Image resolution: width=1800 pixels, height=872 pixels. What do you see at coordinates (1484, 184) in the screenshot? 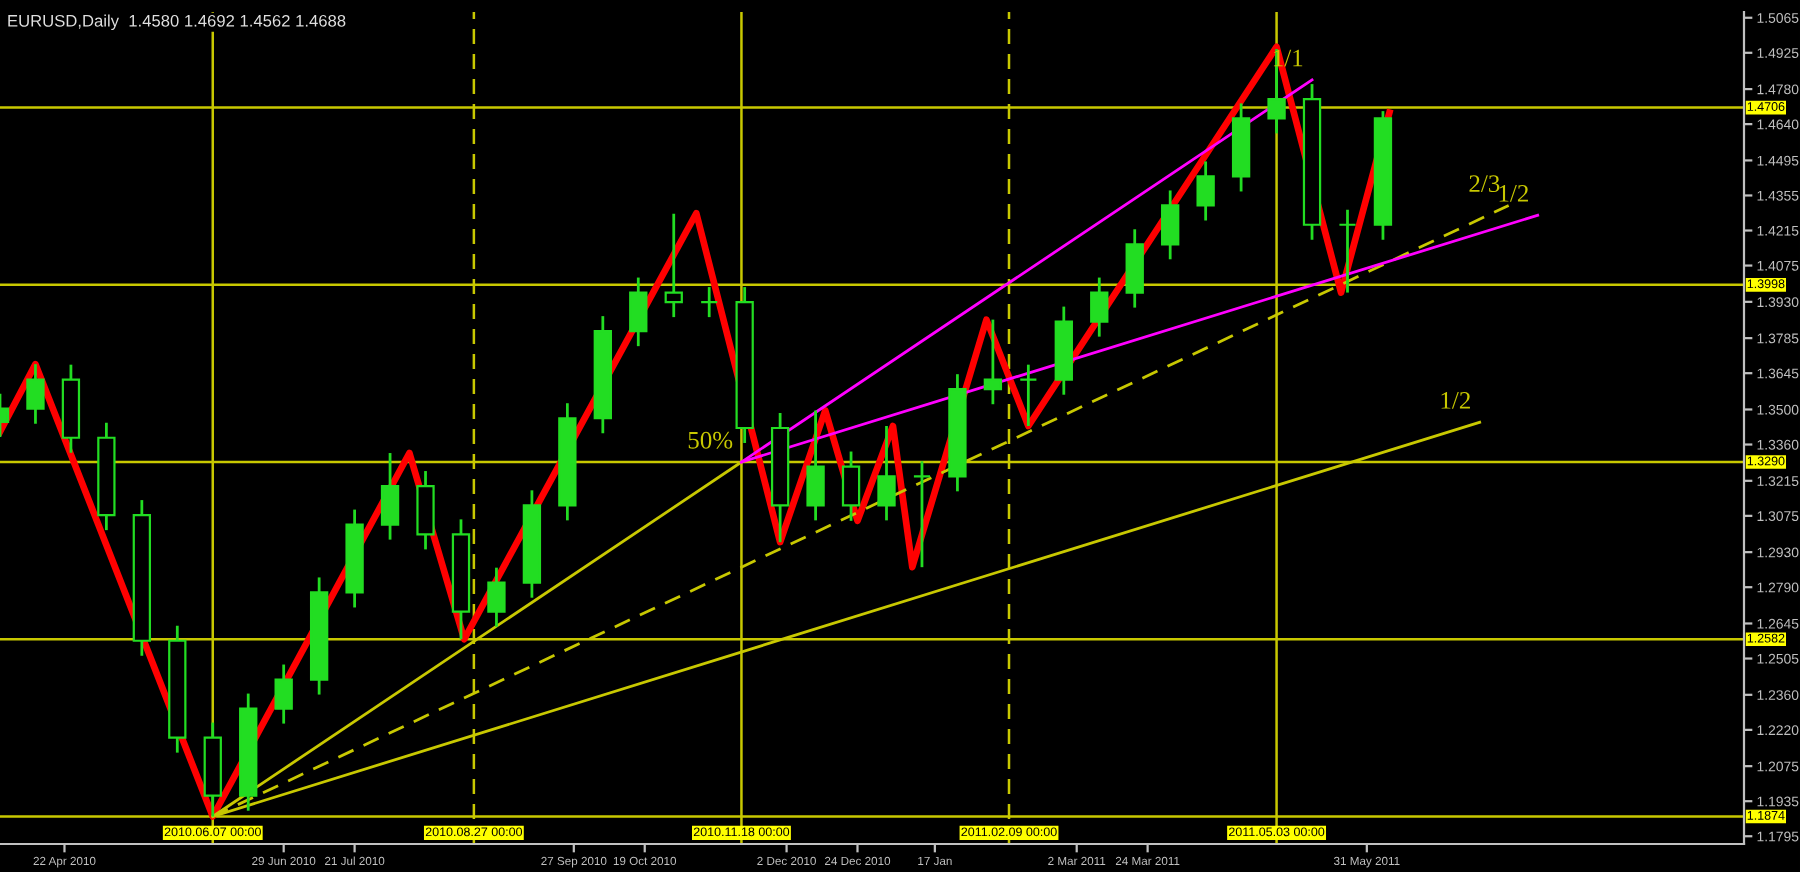
I see `annotation: 2/3` at bounding box center [1484, 184].